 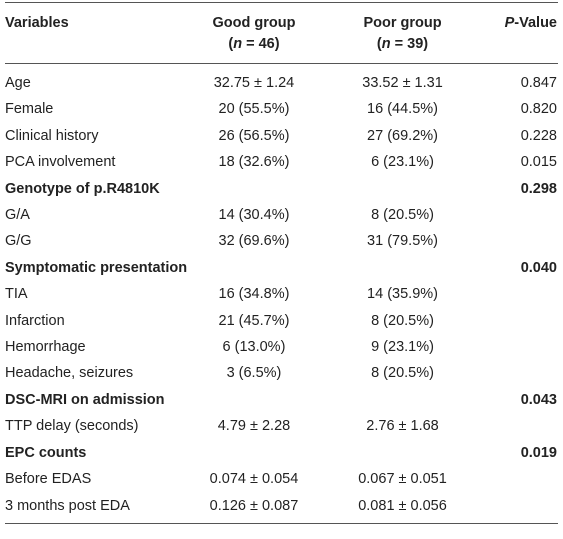 I want to click on cell-good-group: 6 (13.0%), so click(x=254, y=347).